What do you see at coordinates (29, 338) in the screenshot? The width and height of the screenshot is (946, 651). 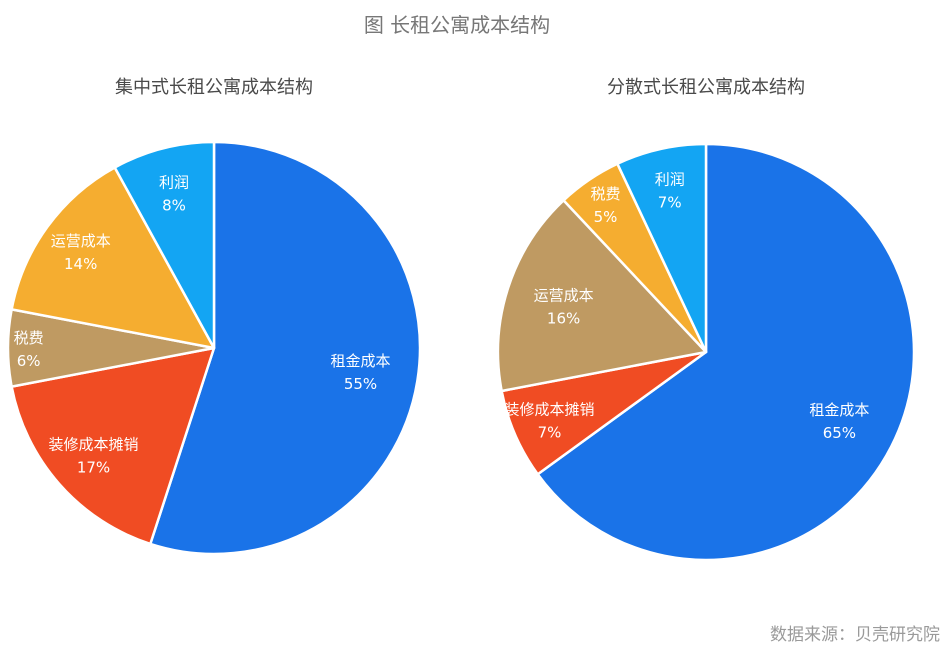 I see `slice-label-centralized-2: 税费` at bounding box center [29, 338].